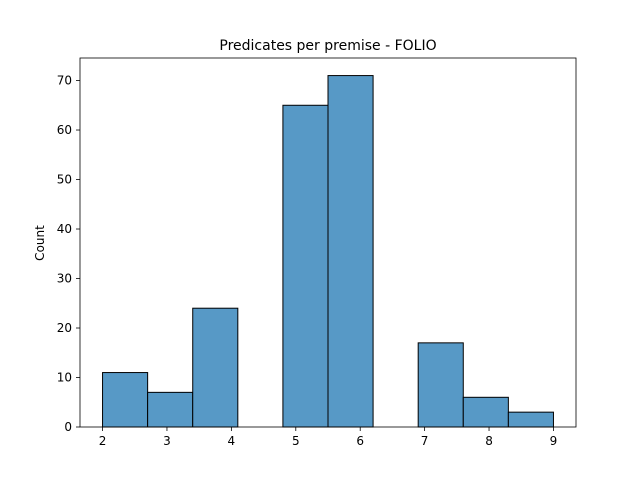  I want to click on x-tick-label: 3, so click(167, 441).